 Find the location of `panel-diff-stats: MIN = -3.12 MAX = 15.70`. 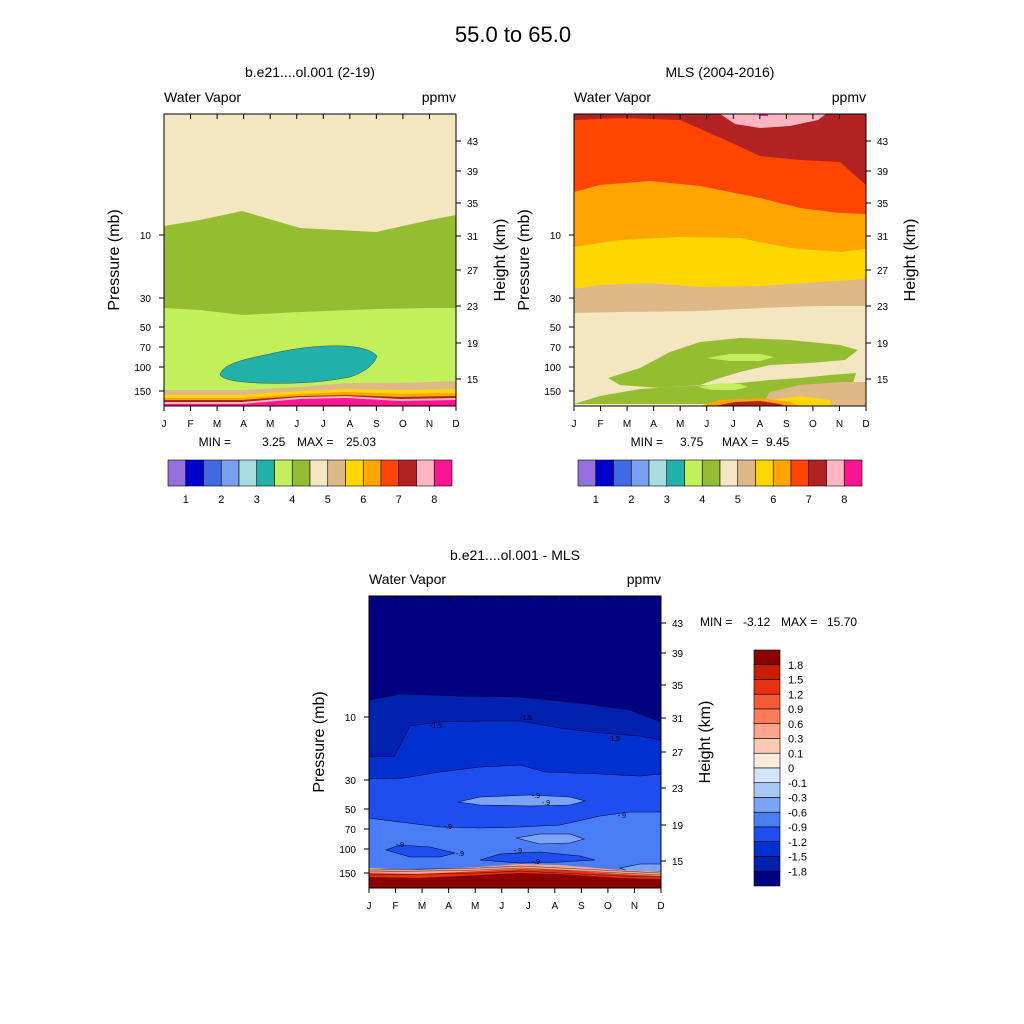

panel-diff-stats: MIN = -3.12 MAX = 15.70 is located at coordinates (778, 622).